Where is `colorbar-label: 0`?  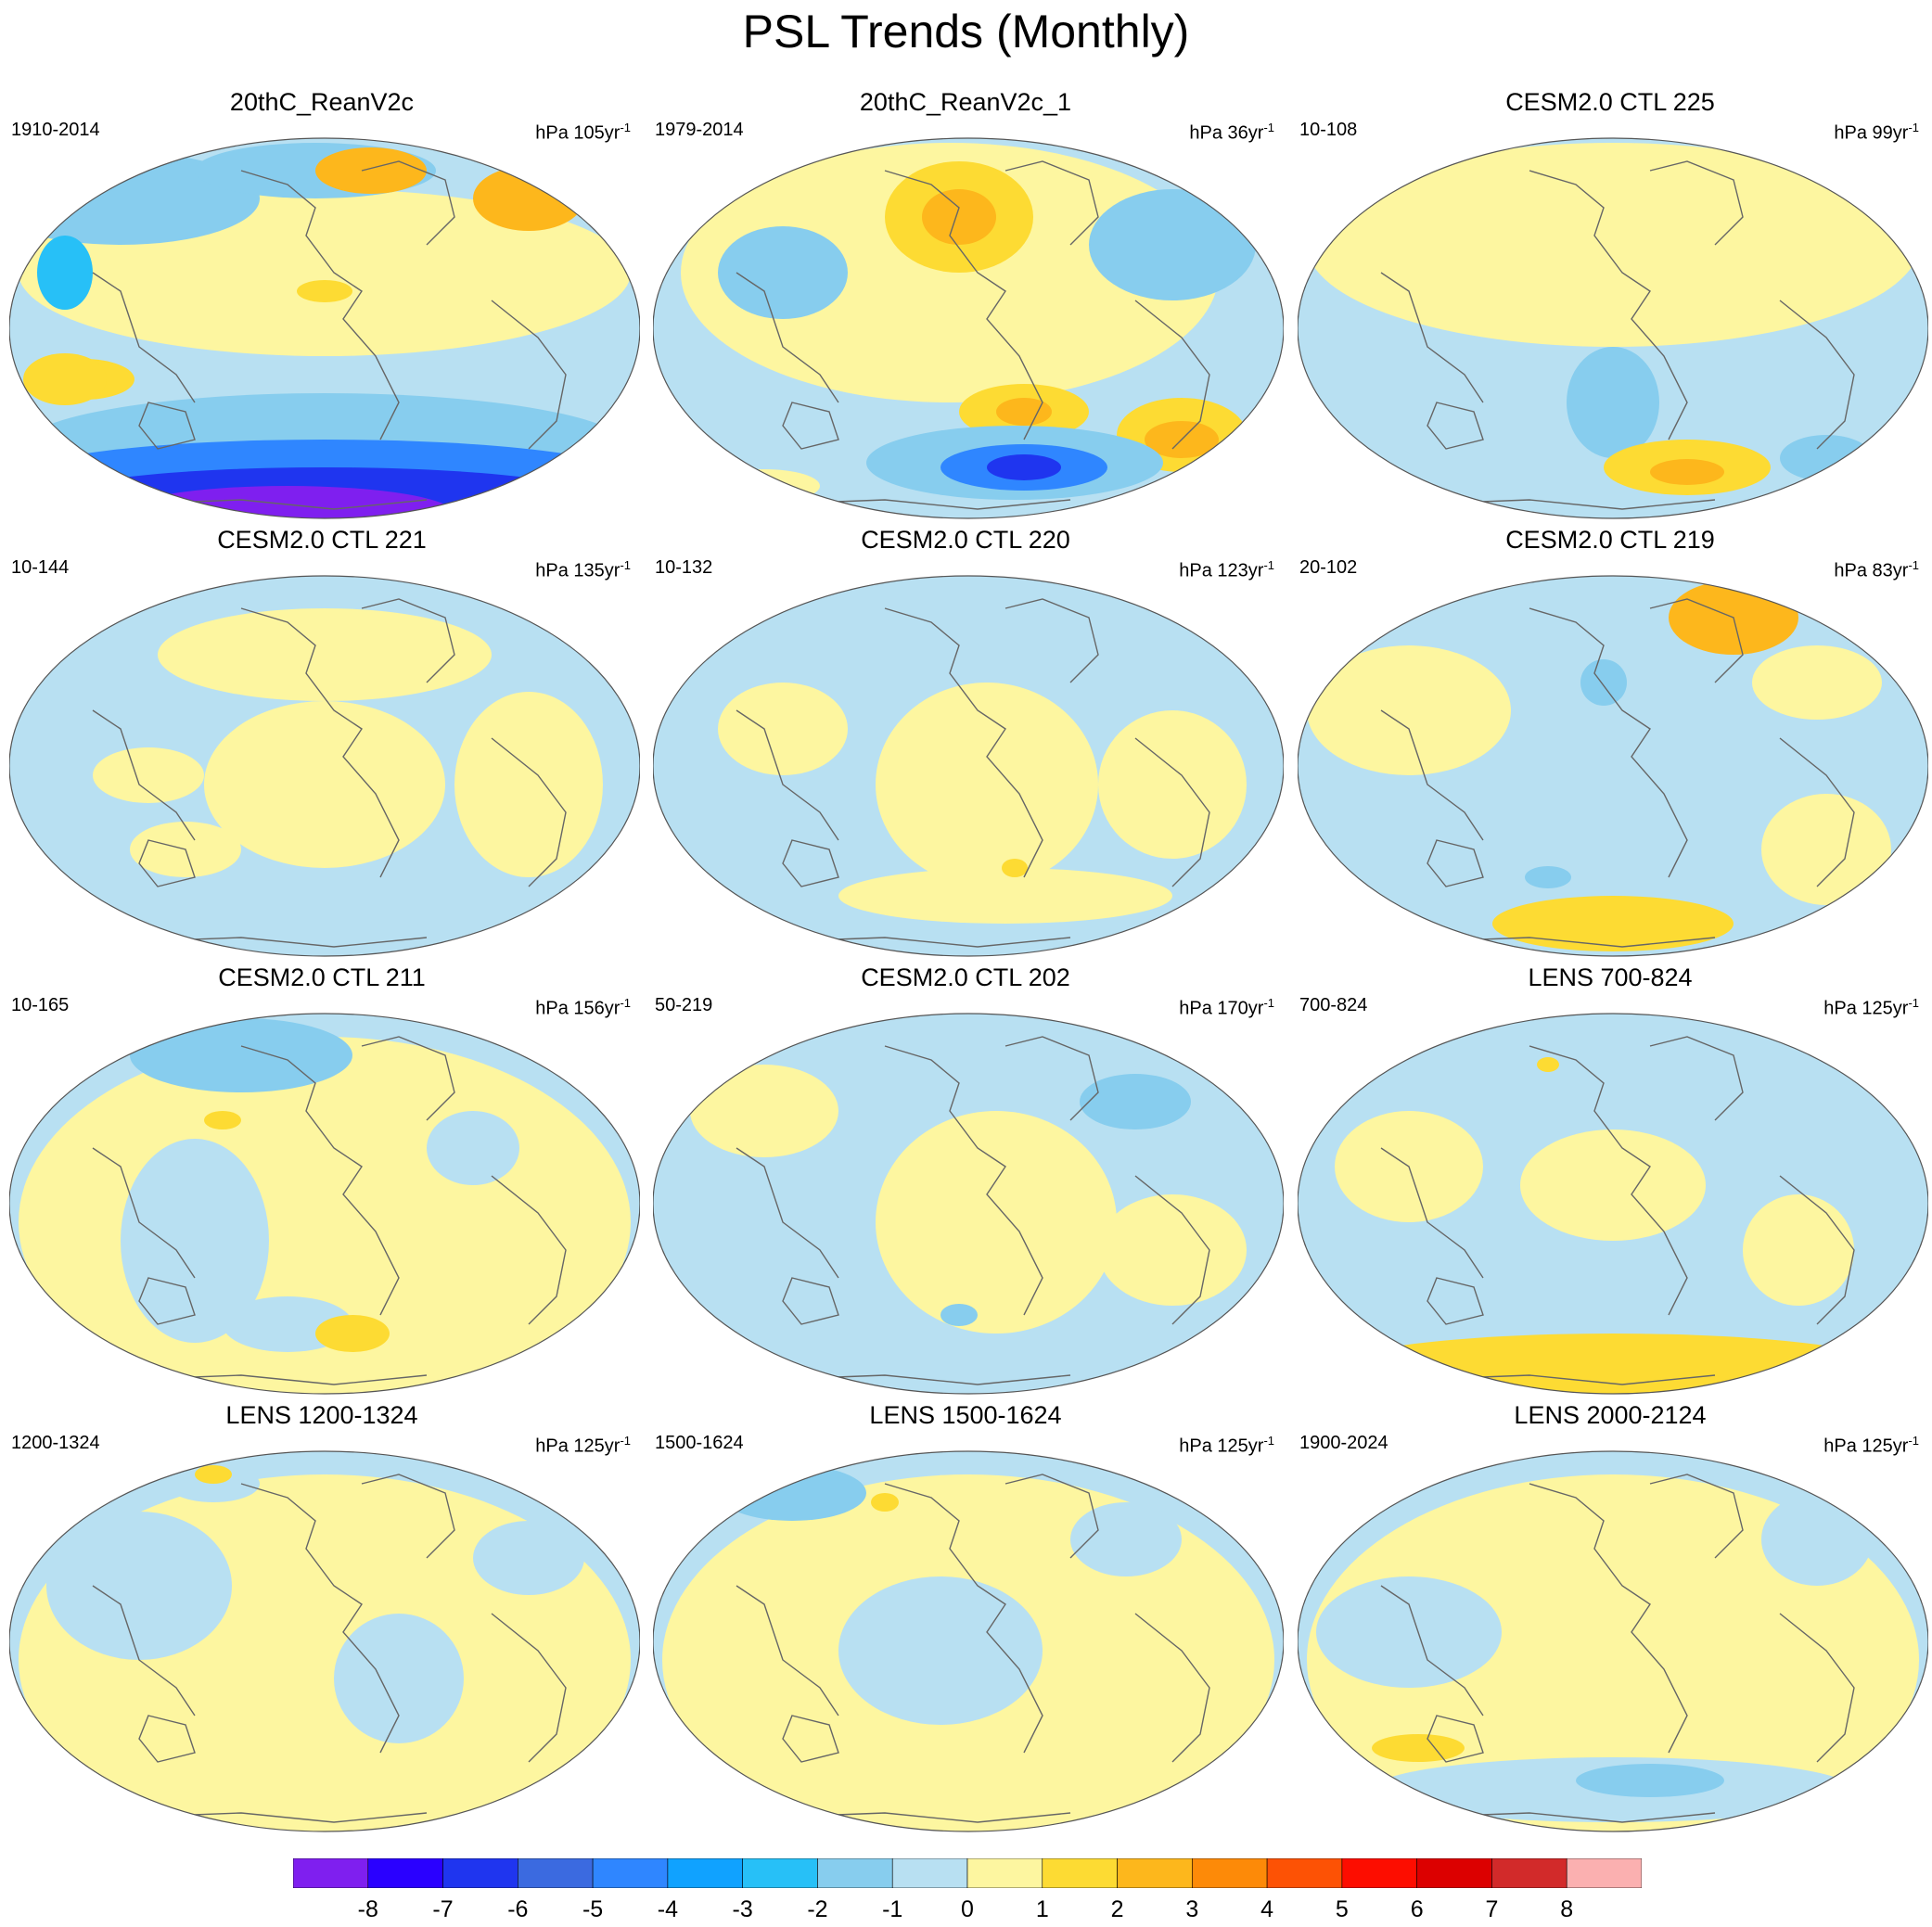
colorbar-label: 0 is located at coordinates (967, 1909).